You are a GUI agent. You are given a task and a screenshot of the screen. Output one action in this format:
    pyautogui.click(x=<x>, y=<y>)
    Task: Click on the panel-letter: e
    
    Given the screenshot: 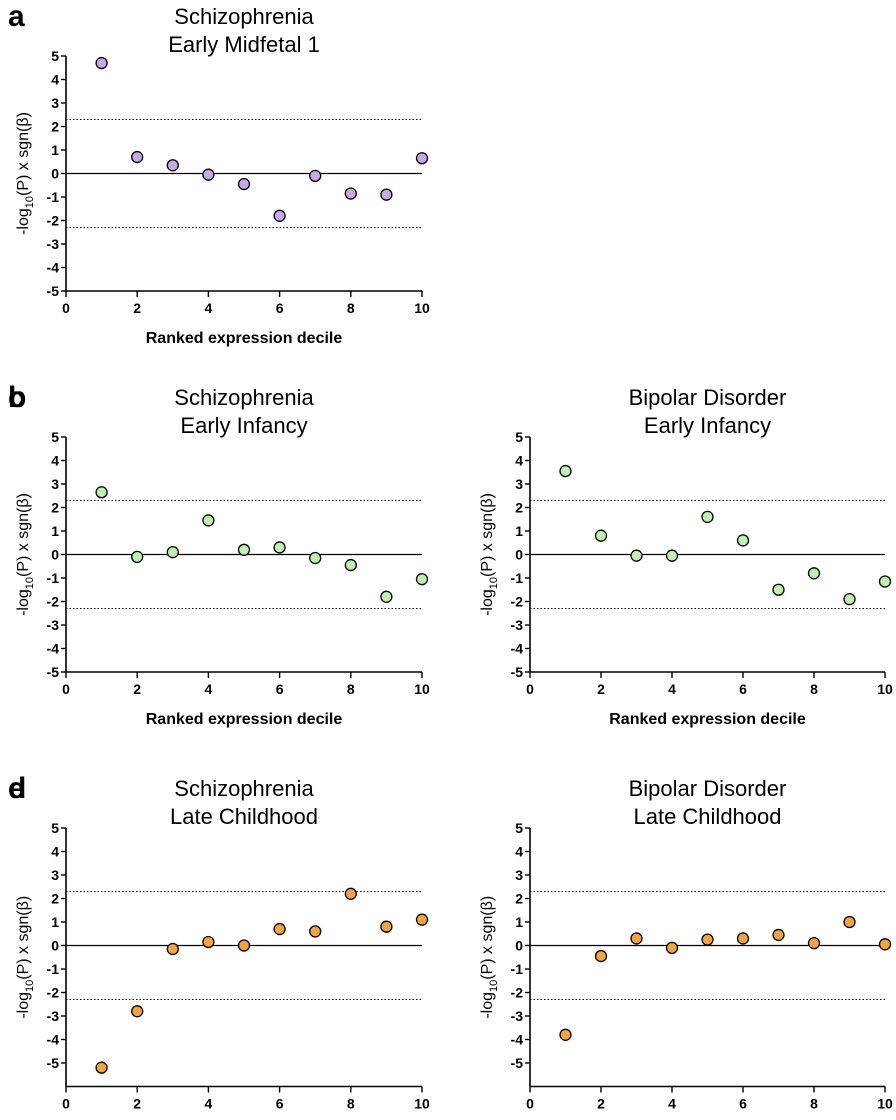 What is the action you would take?
    pyautogui.click(x=16, y=788)
    